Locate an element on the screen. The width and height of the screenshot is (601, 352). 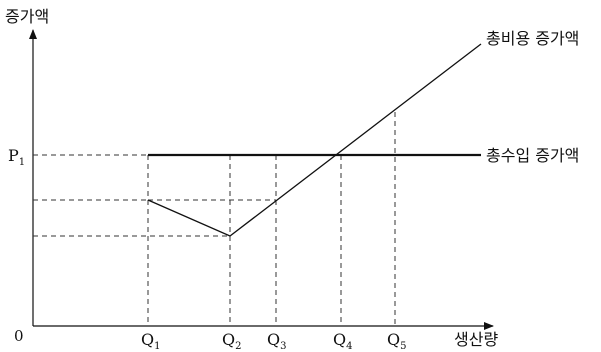
q3-label: Q3 is located at coordinates (277, 341).